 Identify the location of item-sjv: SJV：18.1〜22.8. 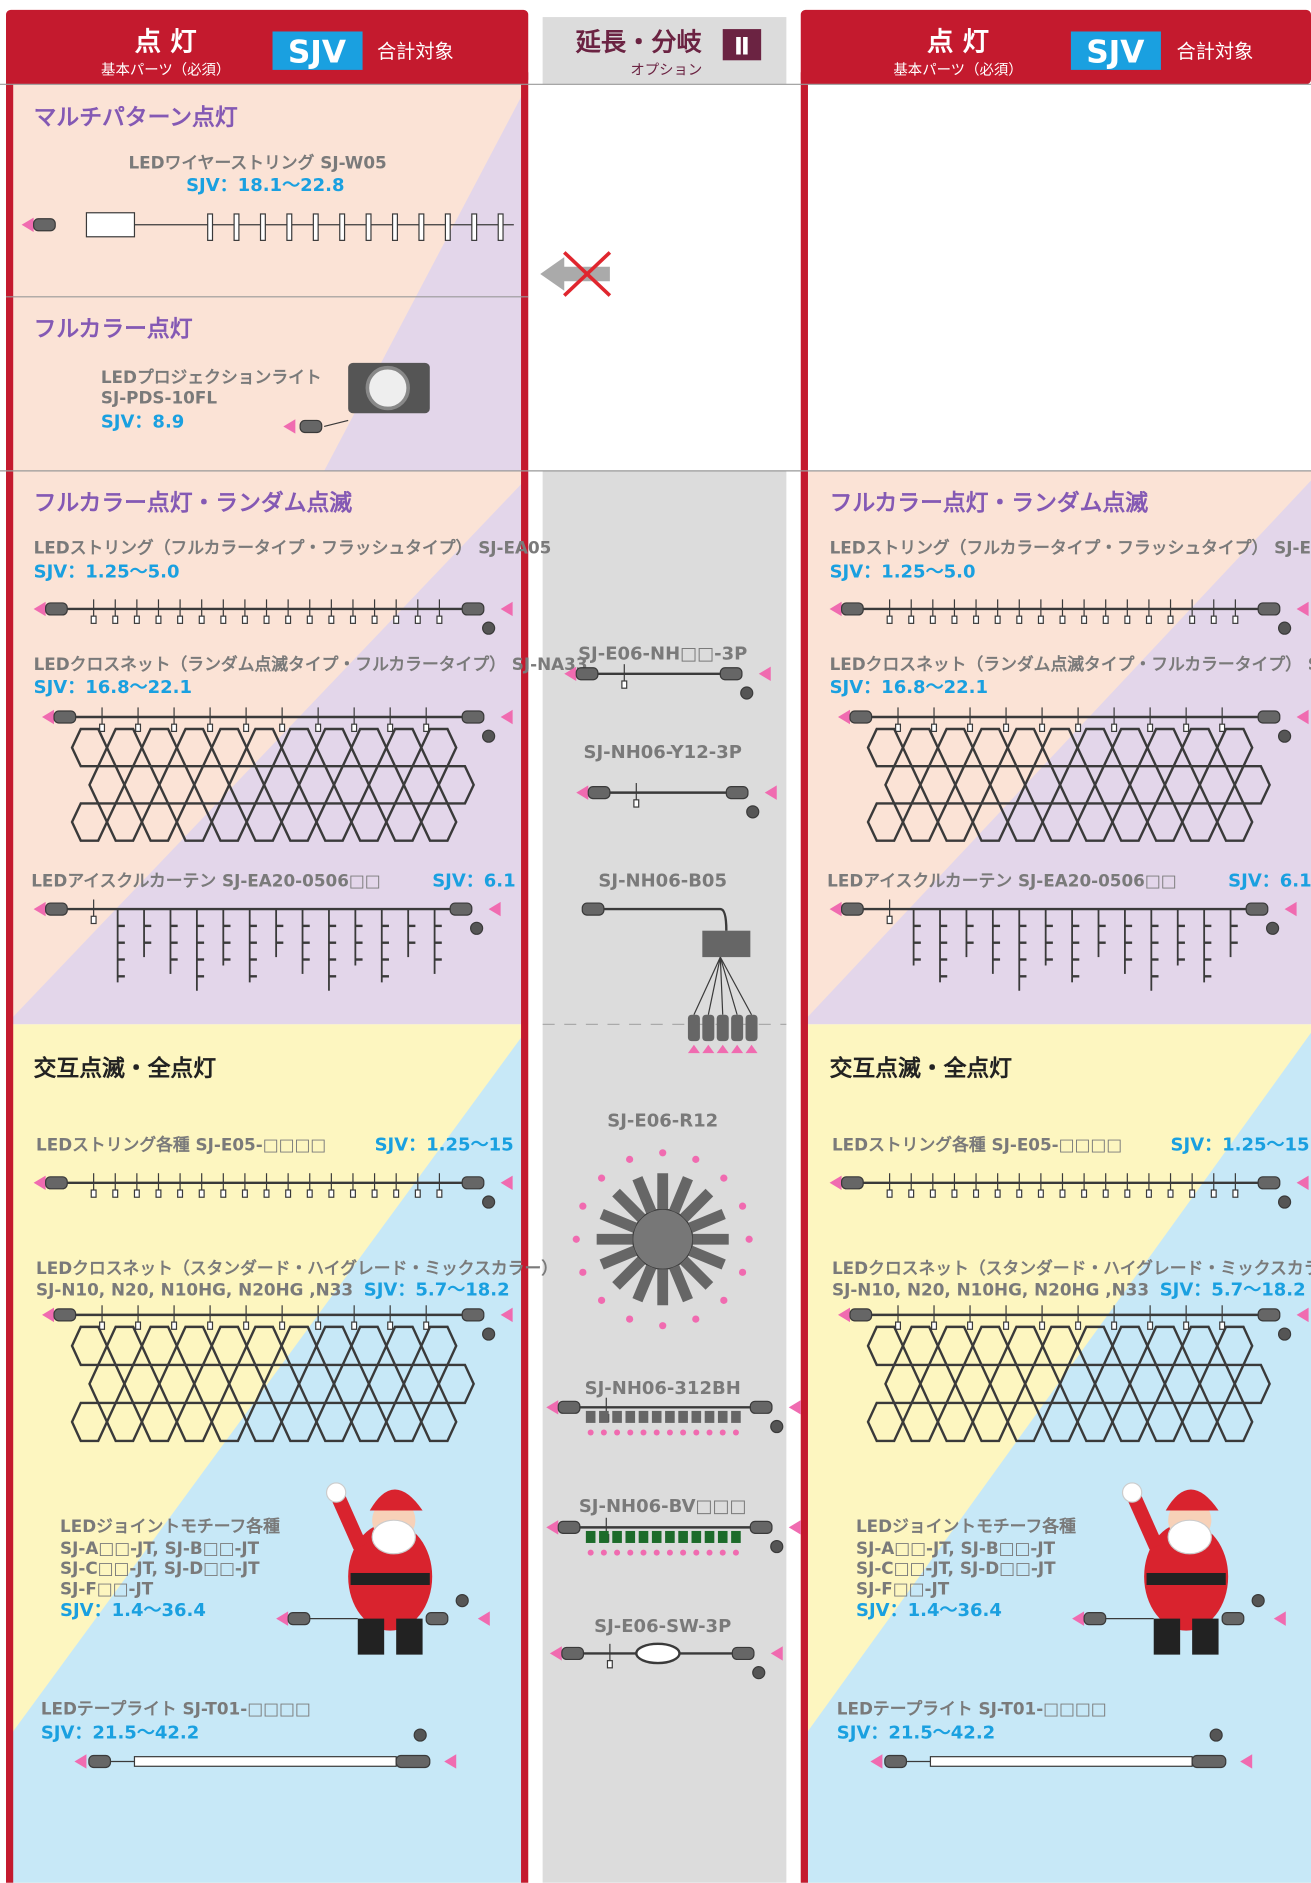
(265, 185).